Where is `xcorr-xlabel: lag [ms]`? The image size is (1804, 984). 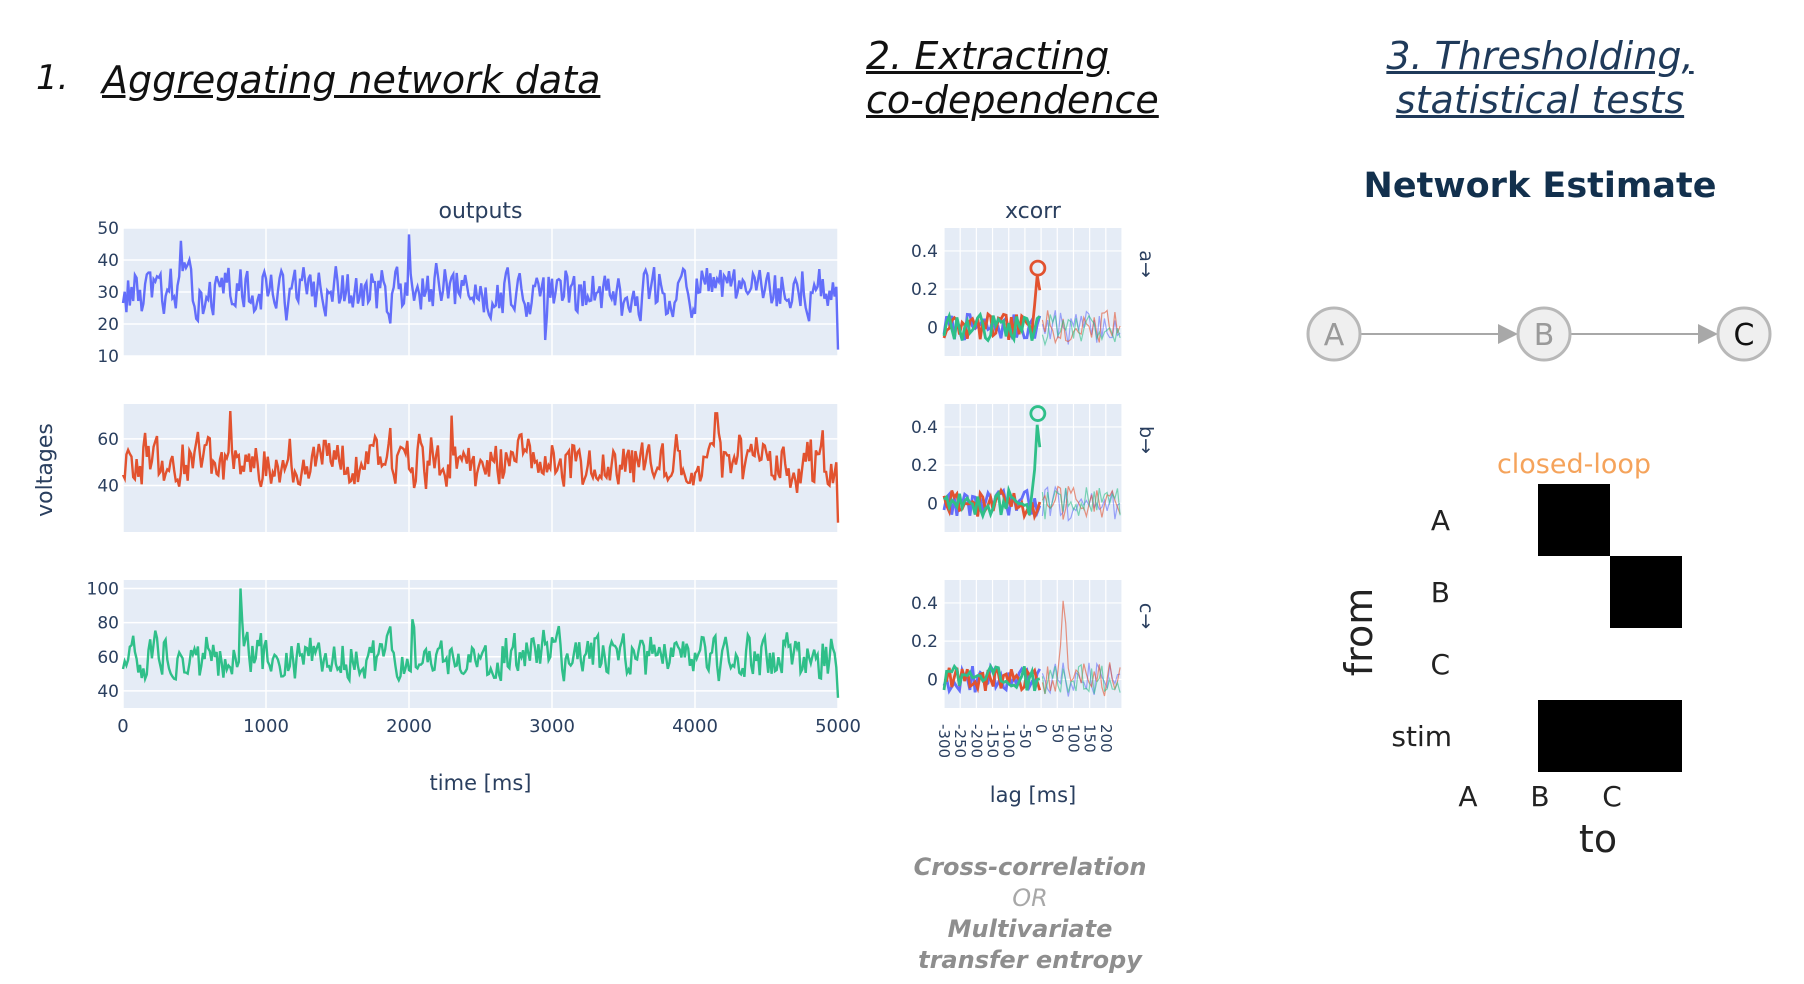 xcorr-xlabel: lag [ms] is located at coordinates (1033, 795).